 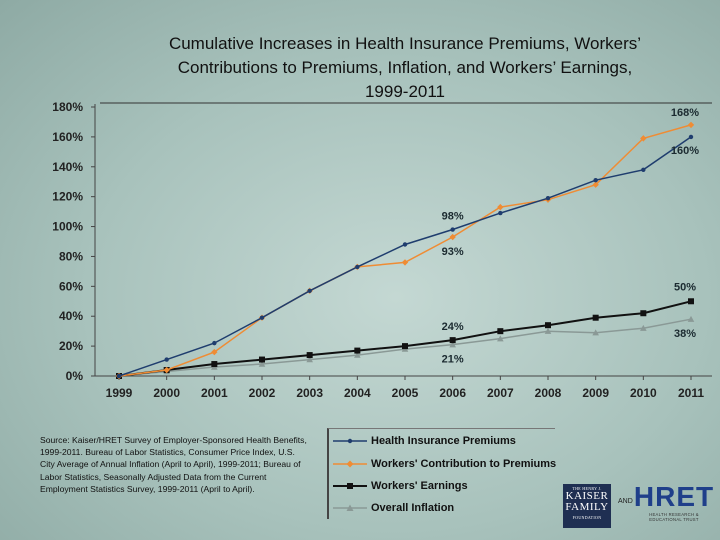 I want to click on x-tick-label: 2008, so click(x=548, y=393).